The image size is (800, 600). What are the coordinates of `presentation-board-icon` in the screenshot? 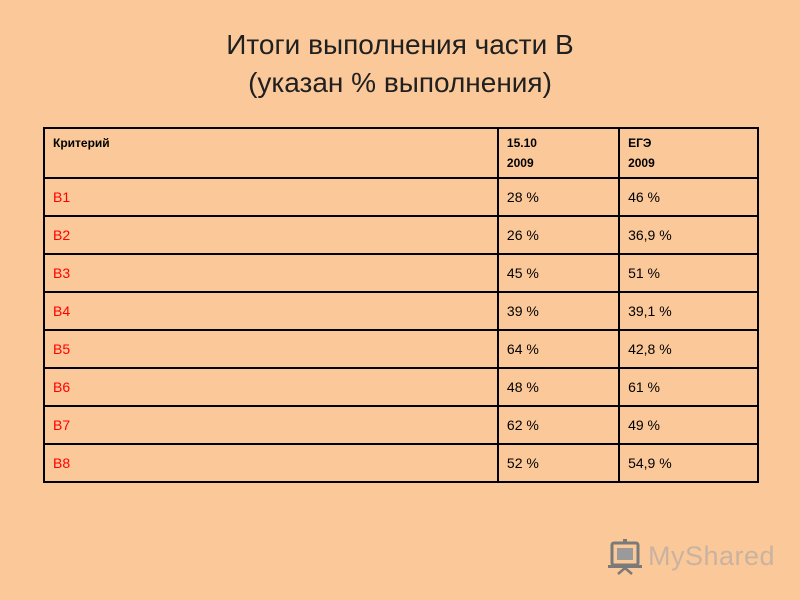 It's located at (625, 557).